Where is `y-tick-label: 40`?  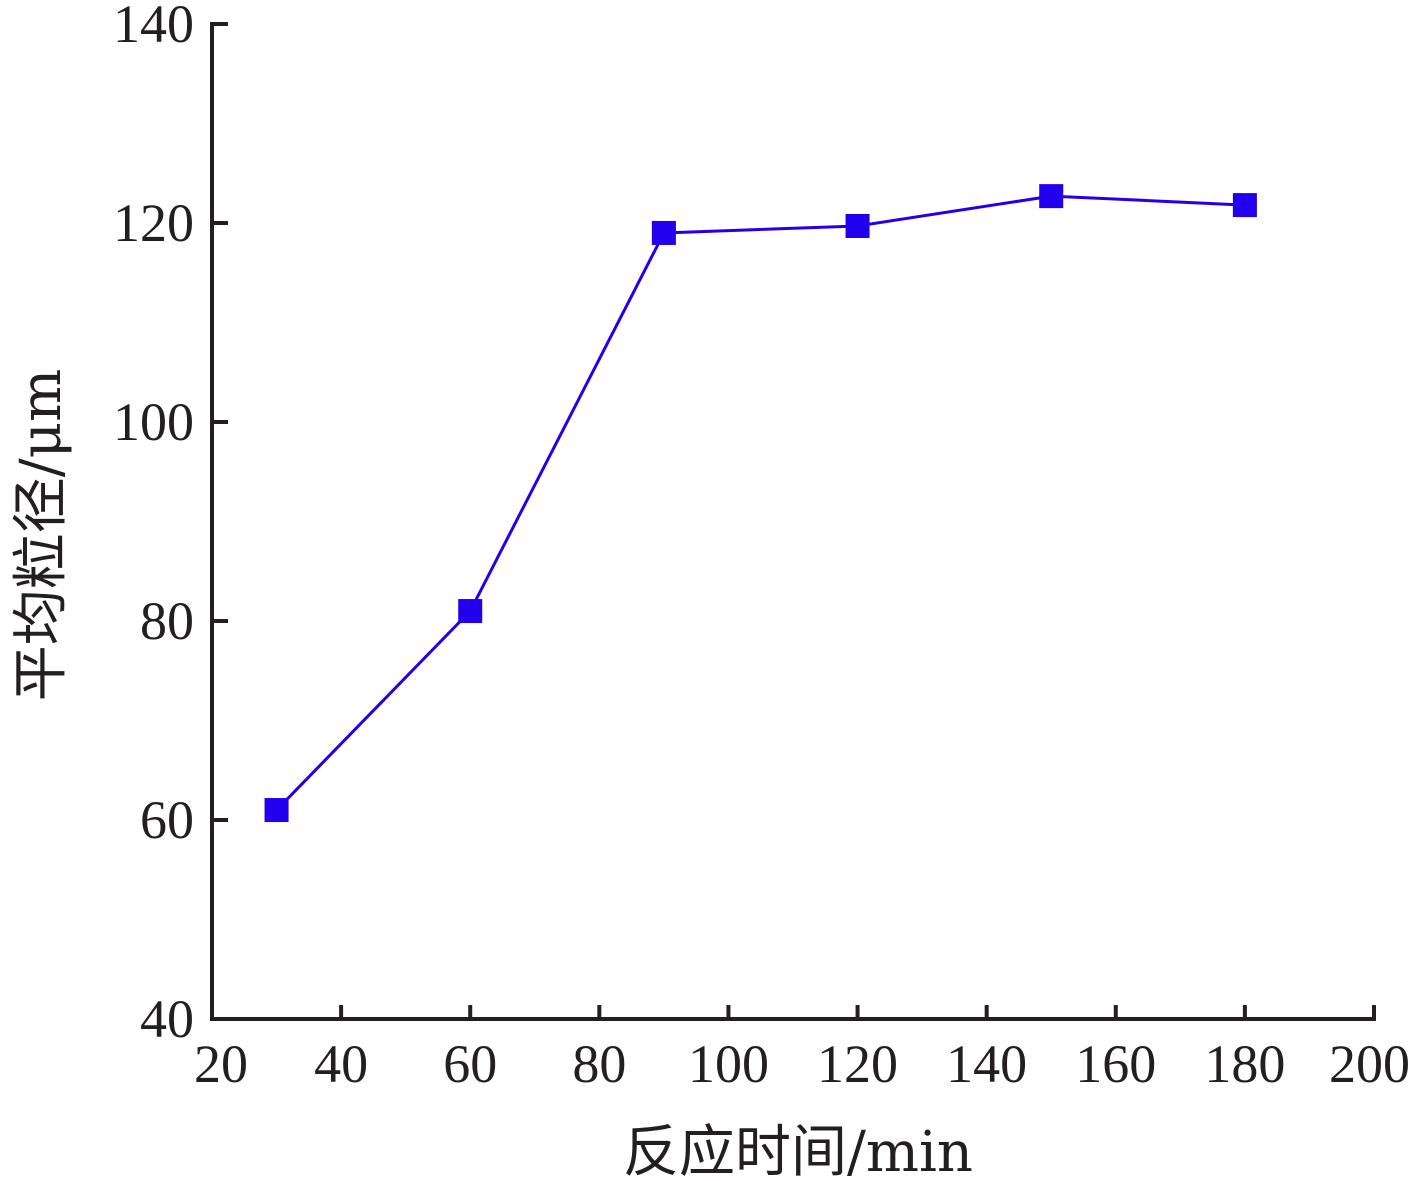
y-tick-label: 40 is located at coordinates (167, 1019).